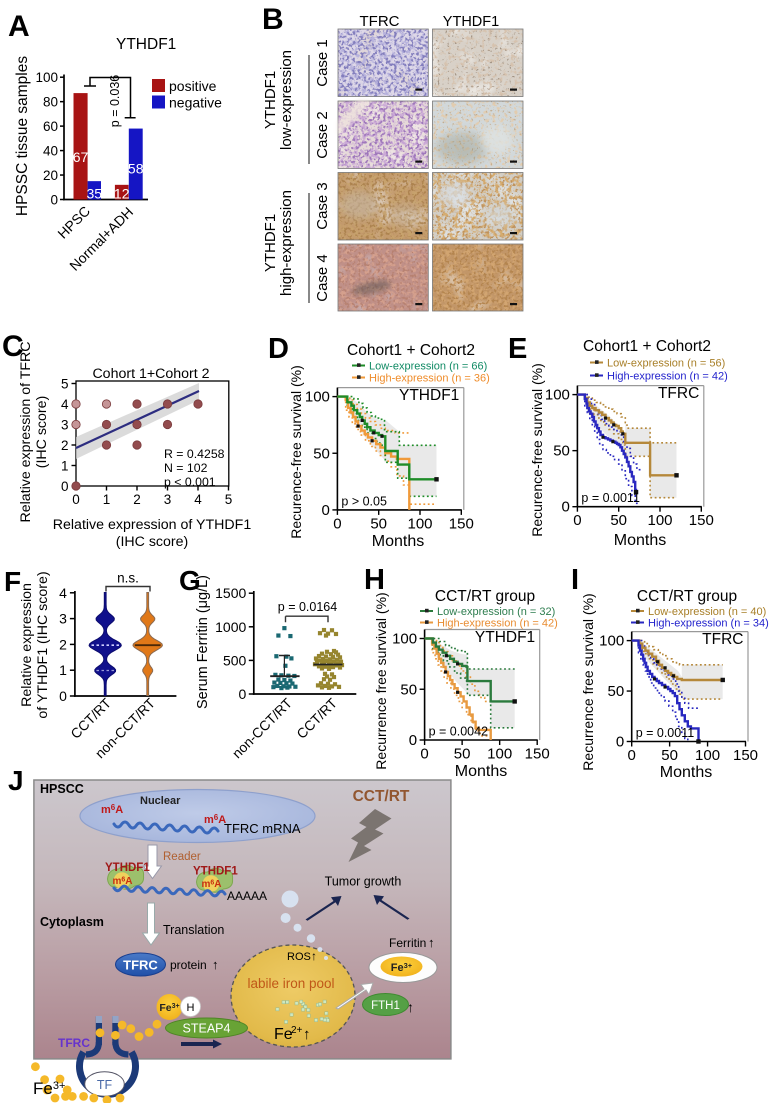  Describe the element at coordinates (27, 645) in the screenshot. I see `svg-text: Relative expression` at that location.